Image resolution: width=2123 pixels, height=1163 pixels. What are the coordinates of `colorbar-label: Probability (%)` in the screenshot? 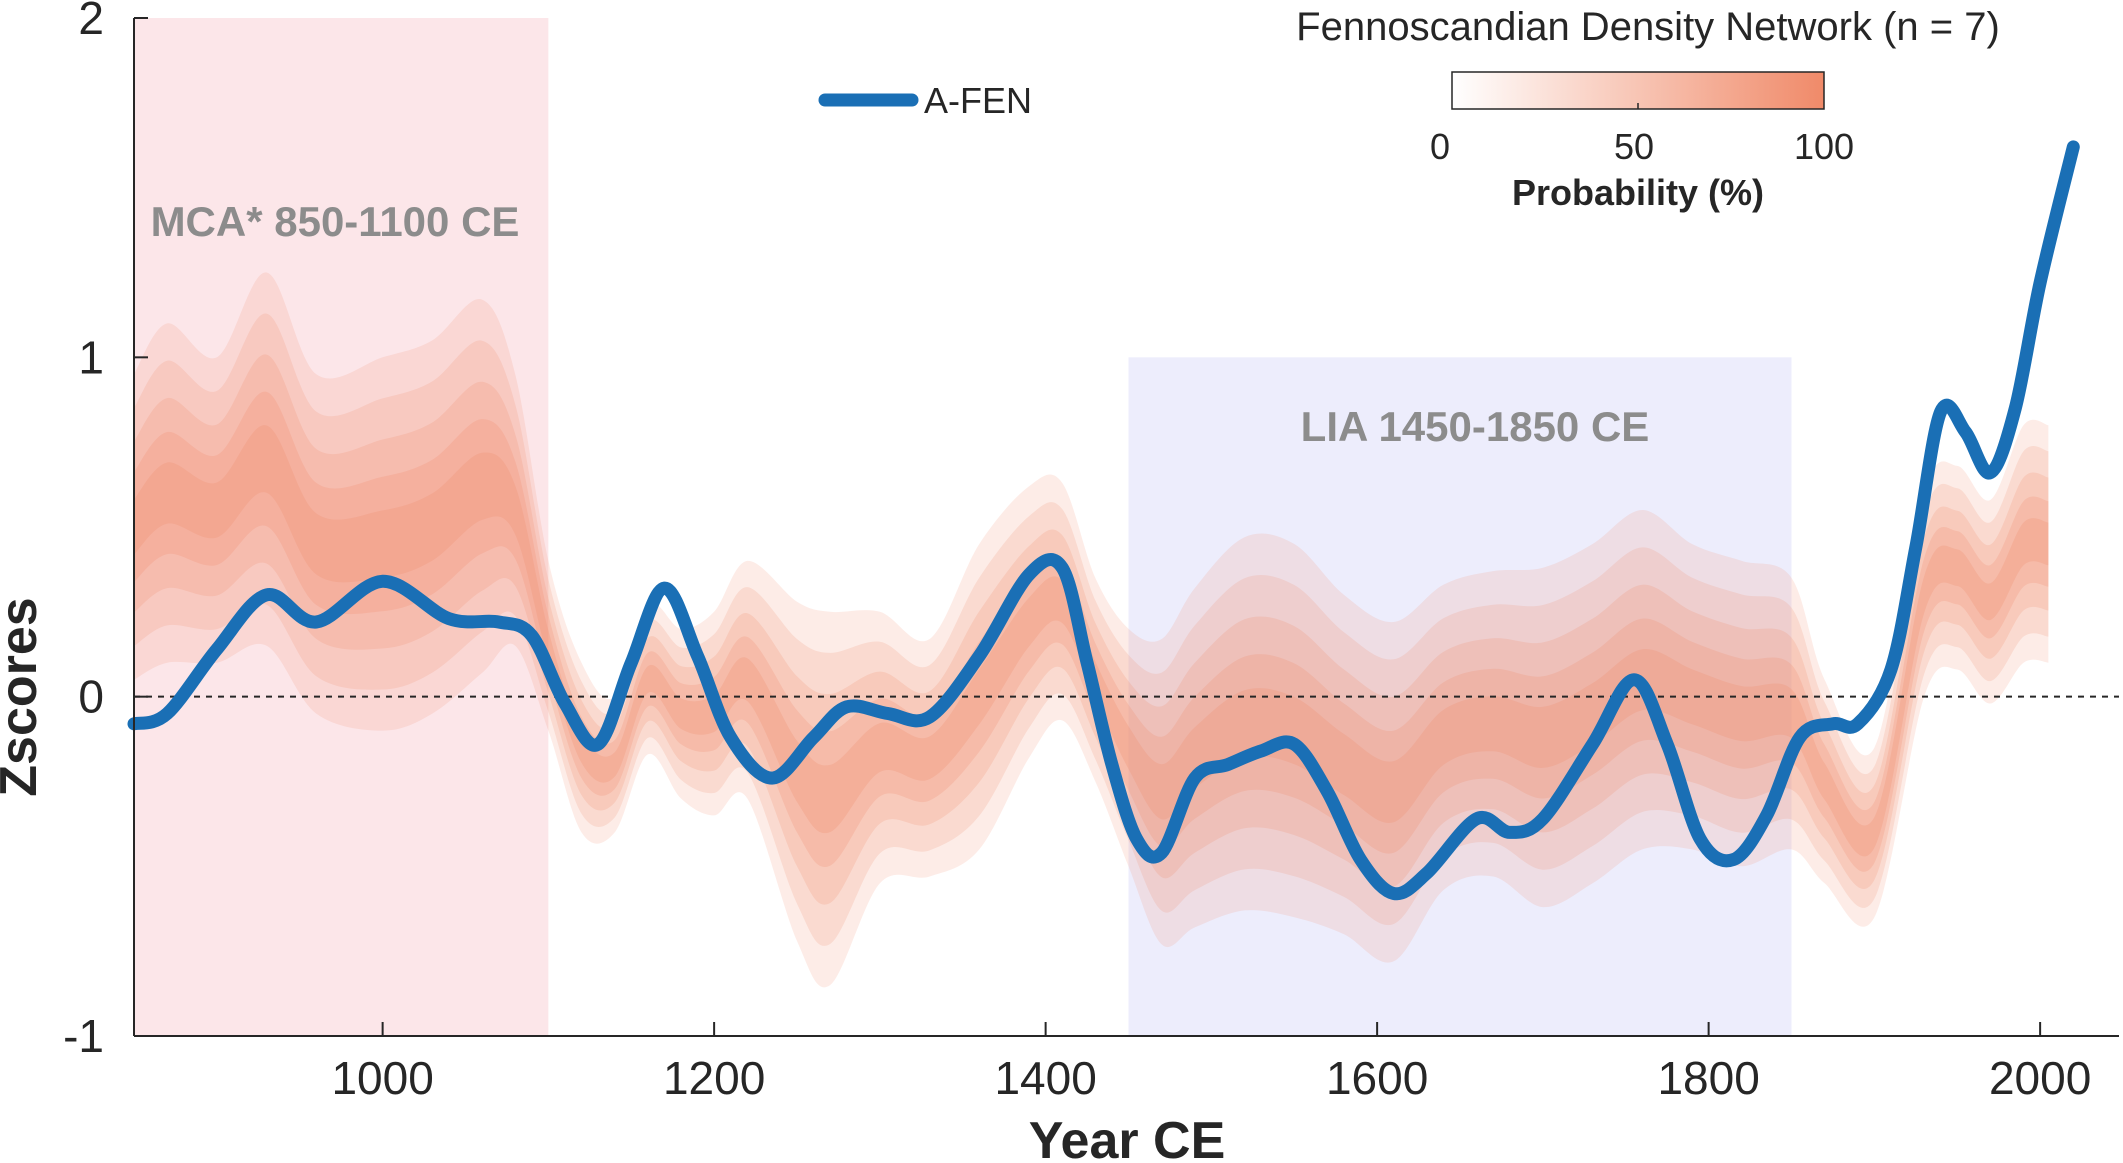 It's located at (1638, 192).